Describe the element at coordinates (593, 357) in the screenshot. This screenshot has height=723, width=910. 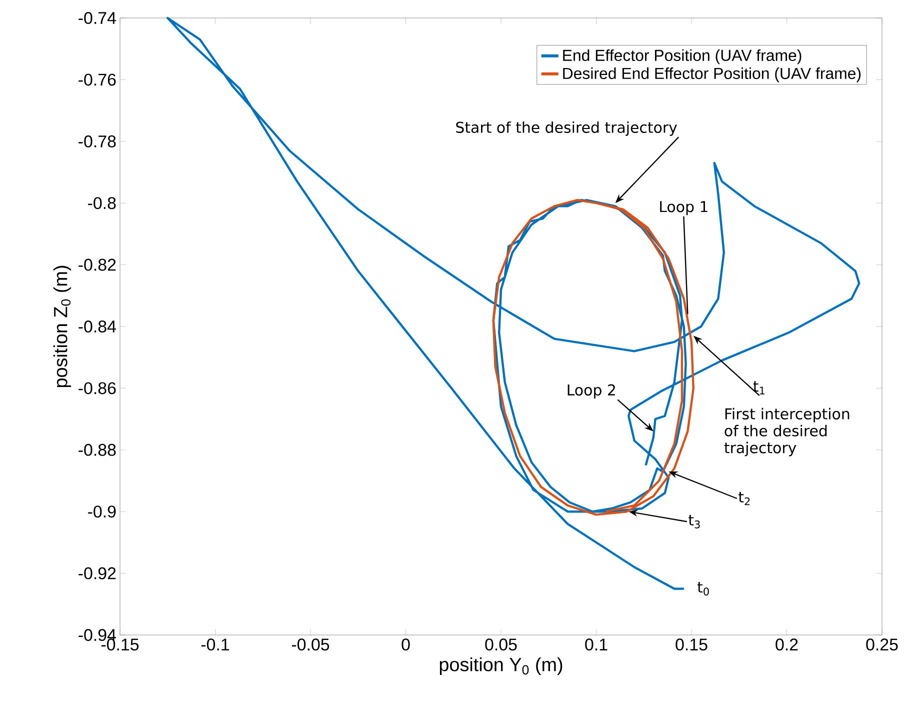
I see `line-series` at that location.